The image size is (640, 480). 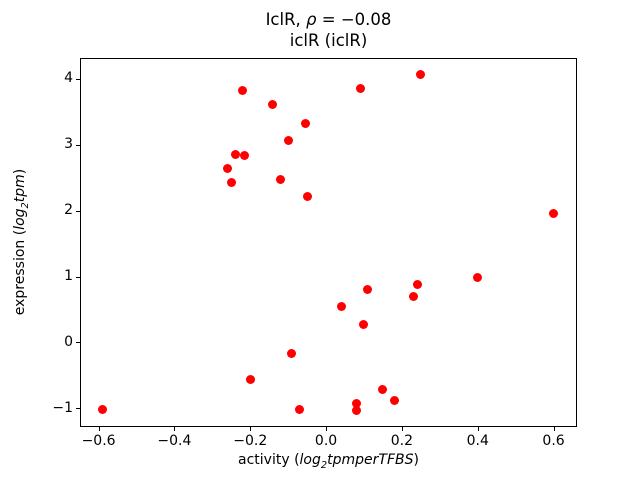 I want to click on xlabel-text: activity (, so click(x=269, y=460).